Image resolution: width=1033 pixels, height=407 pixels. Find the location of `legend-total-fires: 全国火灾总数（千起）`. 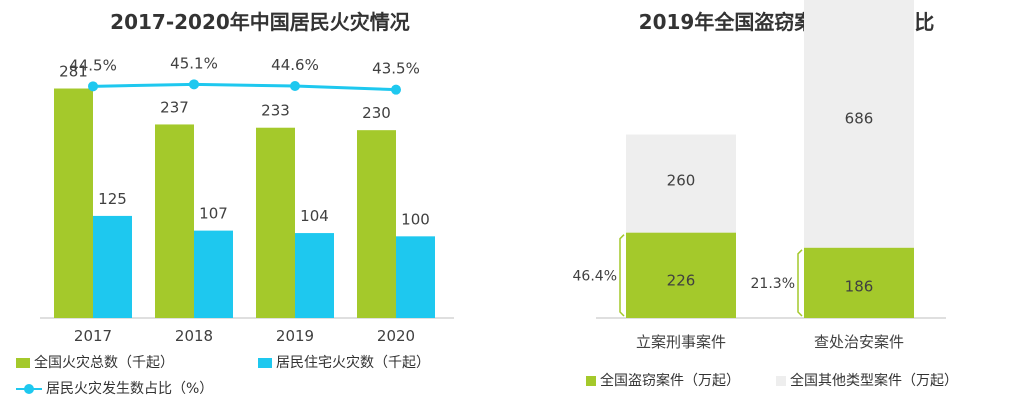

legend-total-fires: 全国火灾总数（千起） is located at coordinates (95, 362).